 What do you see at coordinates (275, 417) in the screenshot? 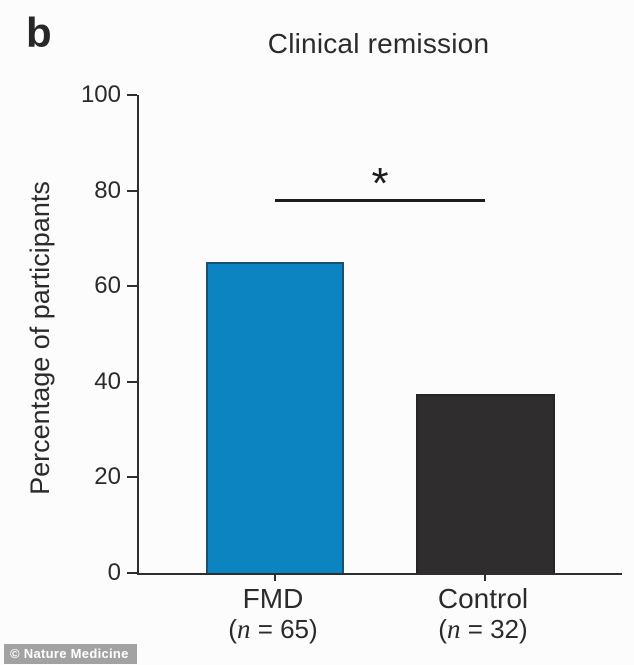
I see `bar-fmd` at bounding box center [275, 417].